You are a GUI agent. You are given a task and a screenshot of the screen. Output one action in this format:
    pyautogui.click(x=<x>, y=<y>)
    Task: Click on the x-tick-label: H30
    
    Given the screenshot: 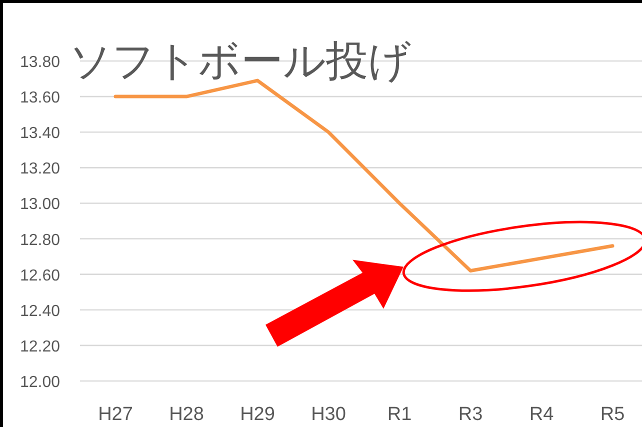 What is the action you would take?
    pyautogui.click(x=328, y=414)
    